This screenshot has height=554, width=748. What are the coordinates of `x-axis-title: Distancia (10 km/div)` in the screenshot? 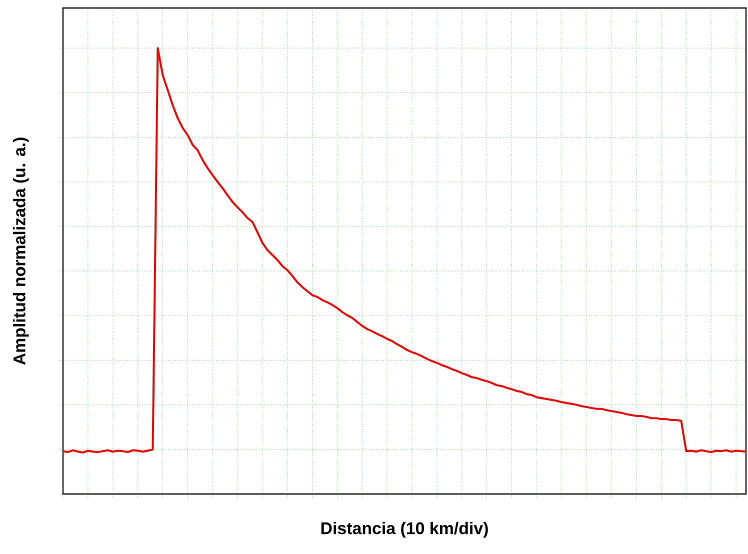 It's located at (404, 530).